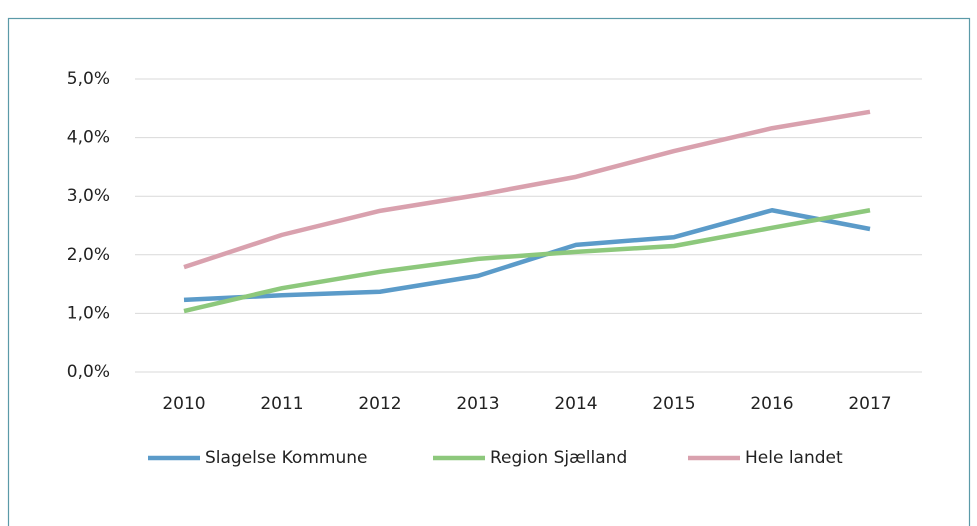  Describe the element at coordinates (558, 458) in the screenshot. I see `legend-label: Region Sjælland` at that location.